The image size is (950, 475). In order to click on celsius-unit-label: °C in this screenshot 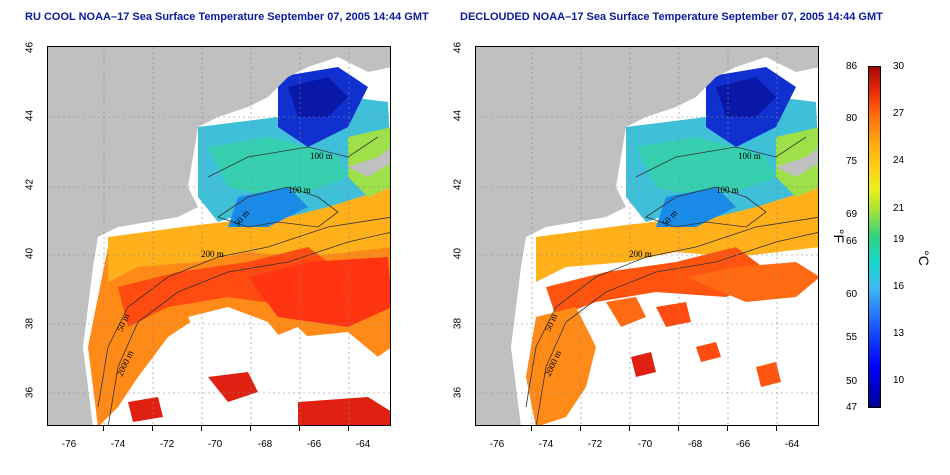, I will do `click(923, 258)`.